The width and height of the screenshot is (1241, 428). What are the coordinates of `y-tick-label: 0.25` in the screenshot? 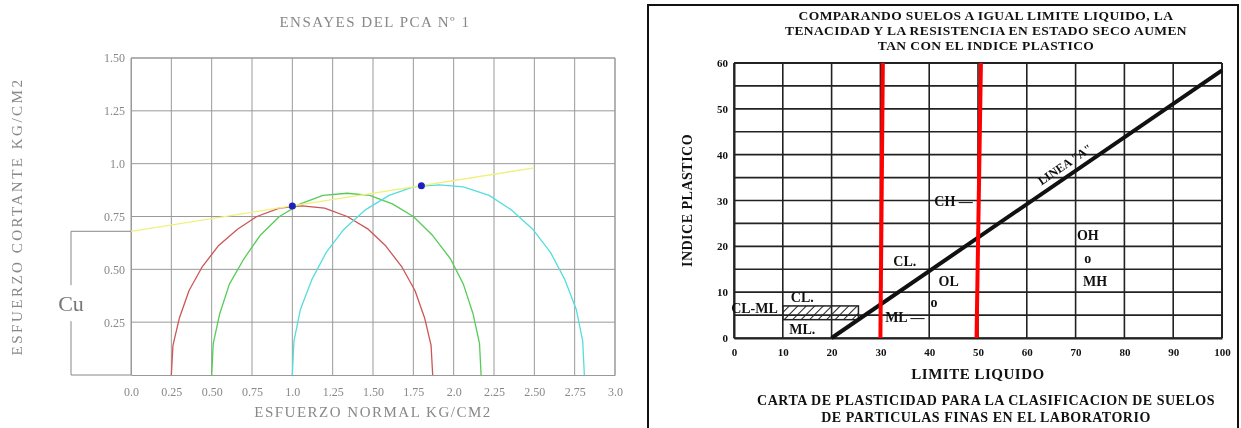 It's located at (114, 322).